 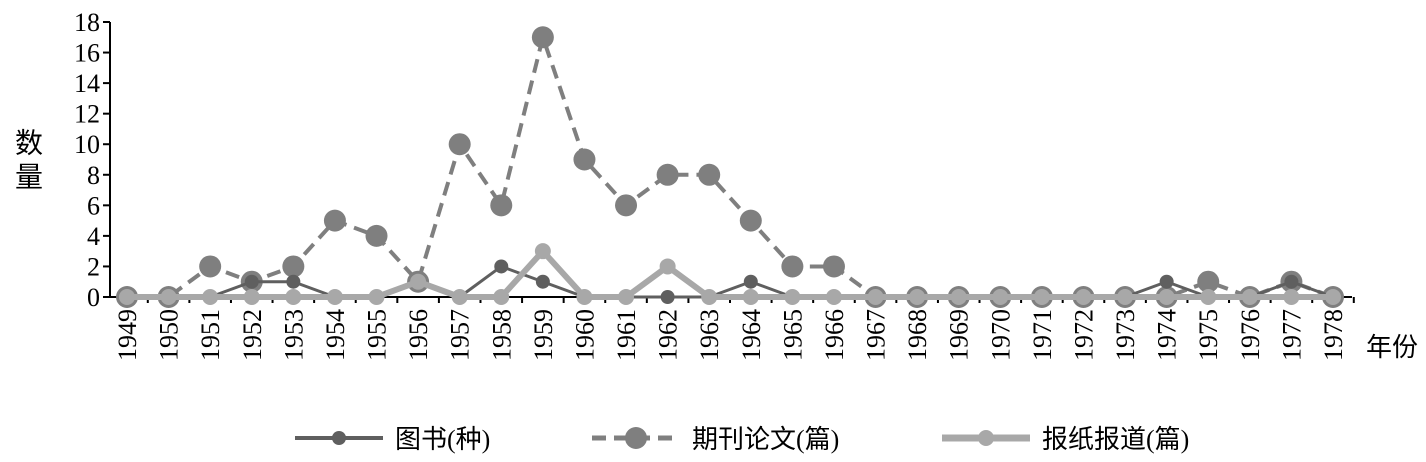 What do you see at coordinates (26, 162) in the screenshot?
I see `y-axis-label: 数量` at bounding box center [26, 162].